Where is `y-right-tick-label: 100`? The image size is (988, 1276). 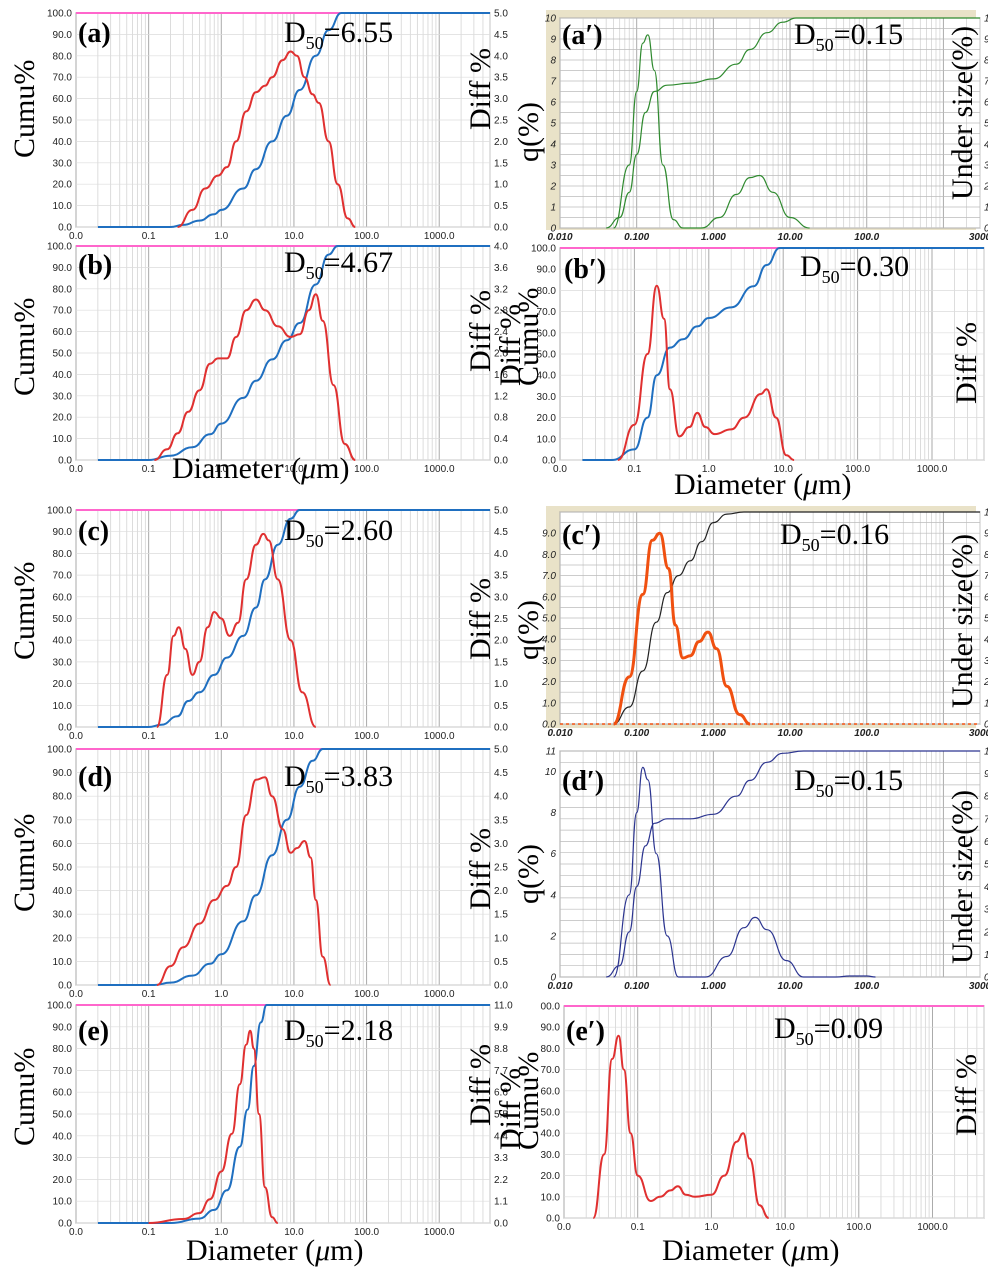
y-right-tick-label: 100 is located at coordinates (986, 19).